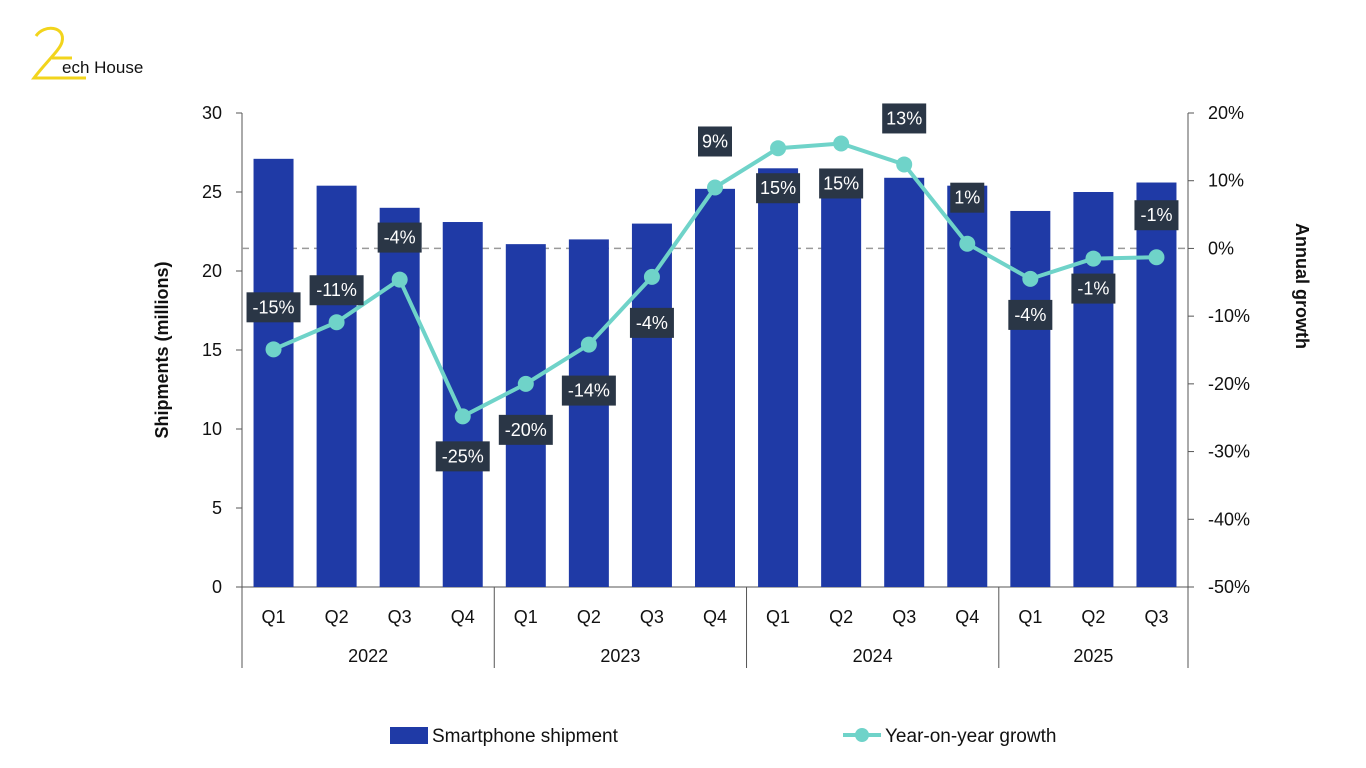  What do you see at coordinates (862, 735) in the screenshot?
I see `legend-swatch-marker` at bounding box center [862, 735].